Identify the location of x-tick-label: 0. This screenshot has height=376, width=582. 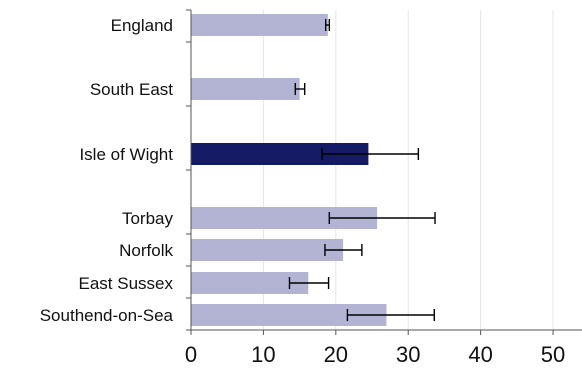
(191, 354).